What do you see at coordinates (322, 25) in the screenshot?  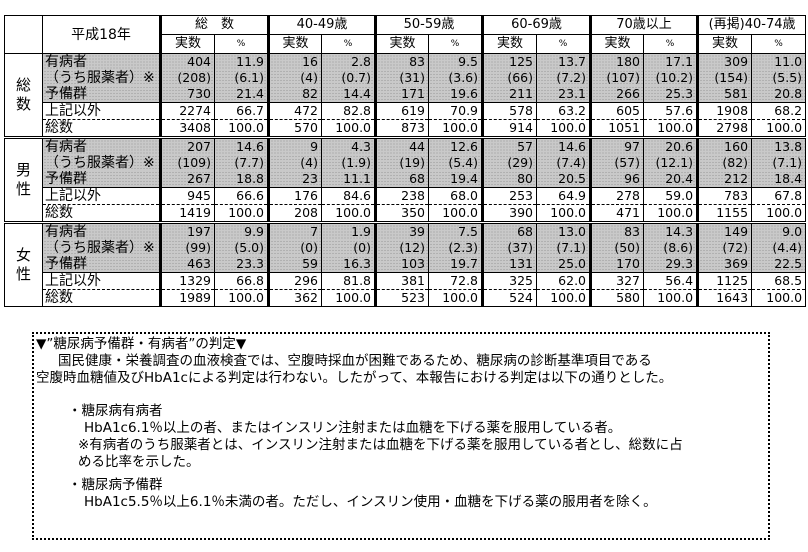 I see `age-group-header: 40-49歳` at bounding box center [322, 25].